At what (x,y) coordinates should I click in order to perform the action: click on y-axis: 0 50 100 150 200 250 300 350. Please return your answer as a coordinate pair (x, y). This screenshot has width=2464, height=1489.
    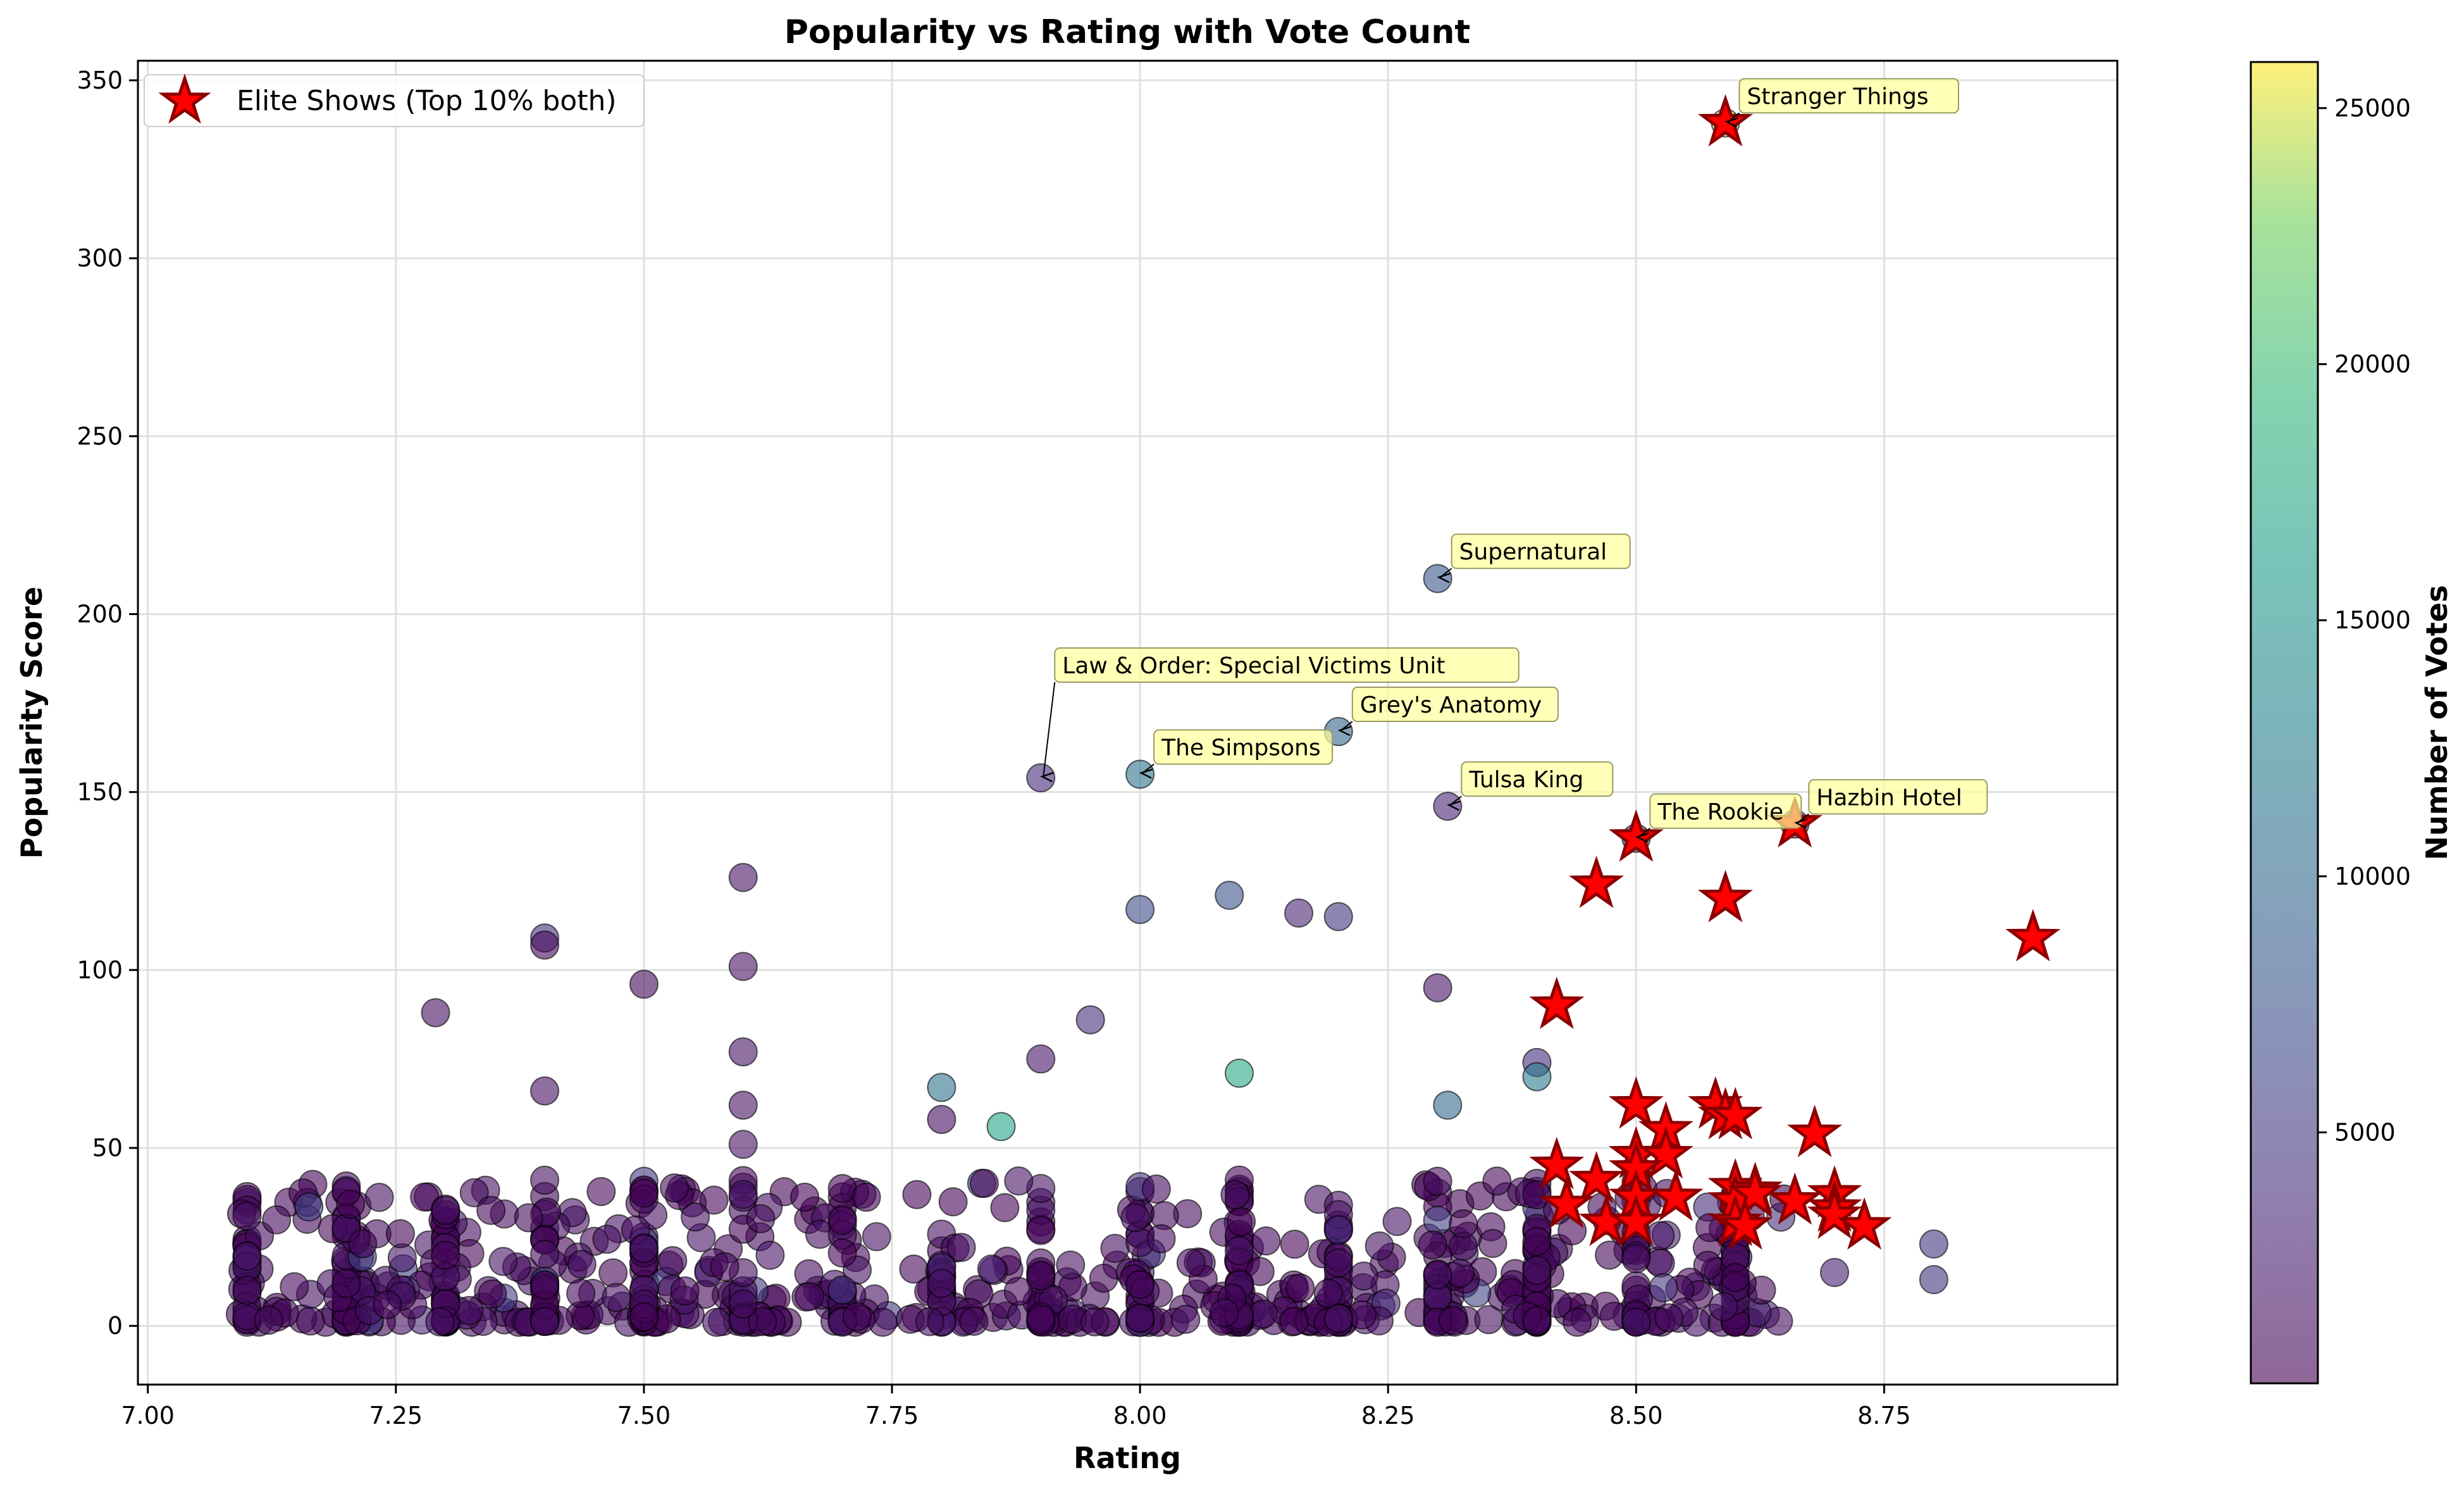
    Looking at the image, I should click on (107, 703).